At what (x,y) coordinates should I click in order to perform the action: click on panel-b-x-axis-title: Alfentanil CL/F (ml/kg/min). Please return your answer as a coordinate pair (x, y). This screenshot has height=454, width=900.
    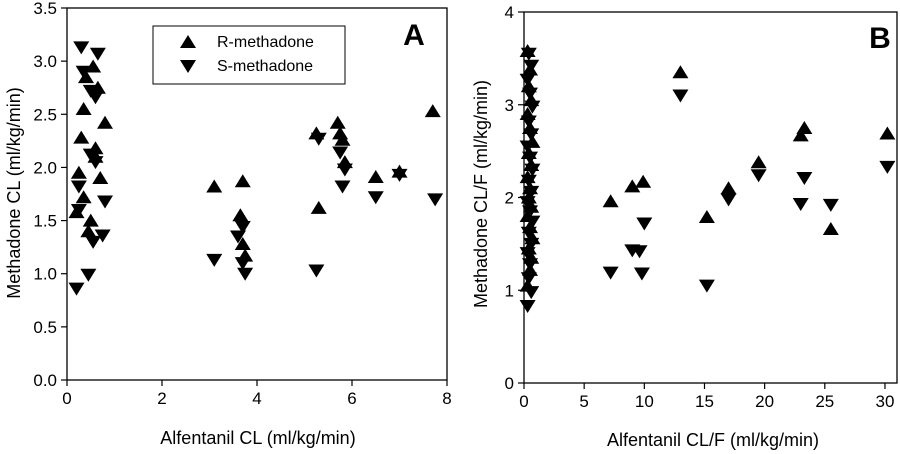
    Looking at the image, I should click on (713, 440).